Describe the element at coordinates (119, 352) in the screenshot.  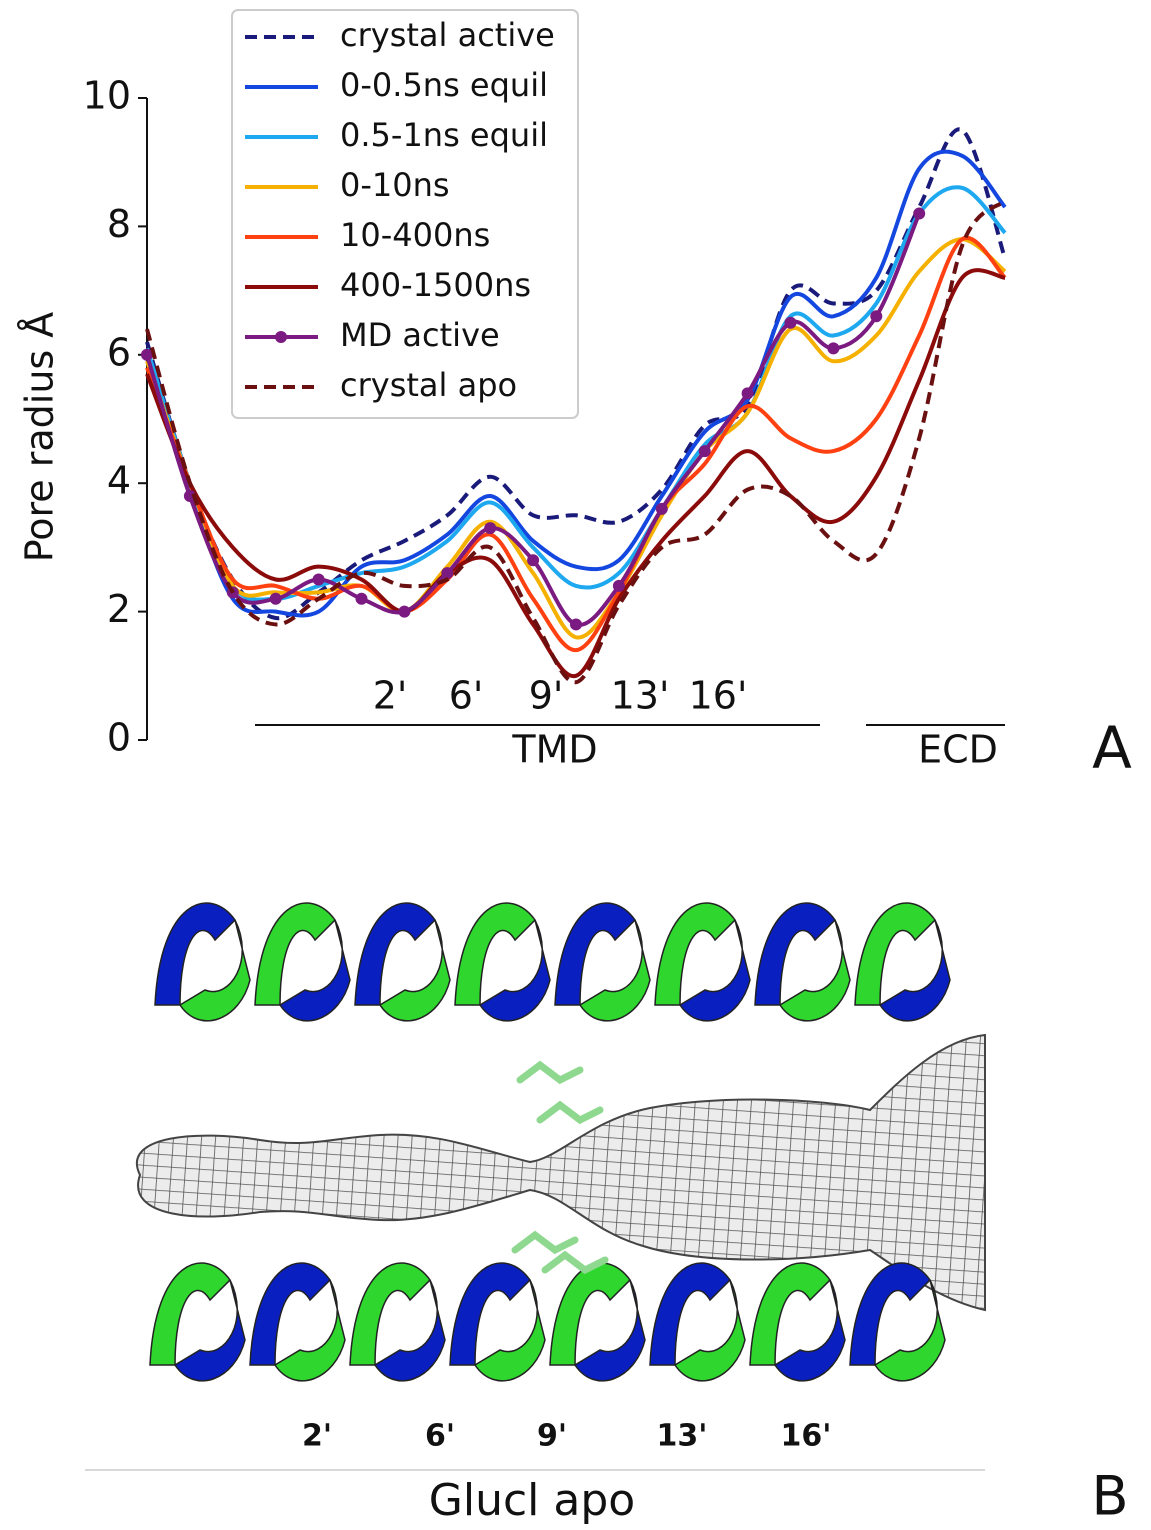
I see `y-tick-label: 6` at that location.